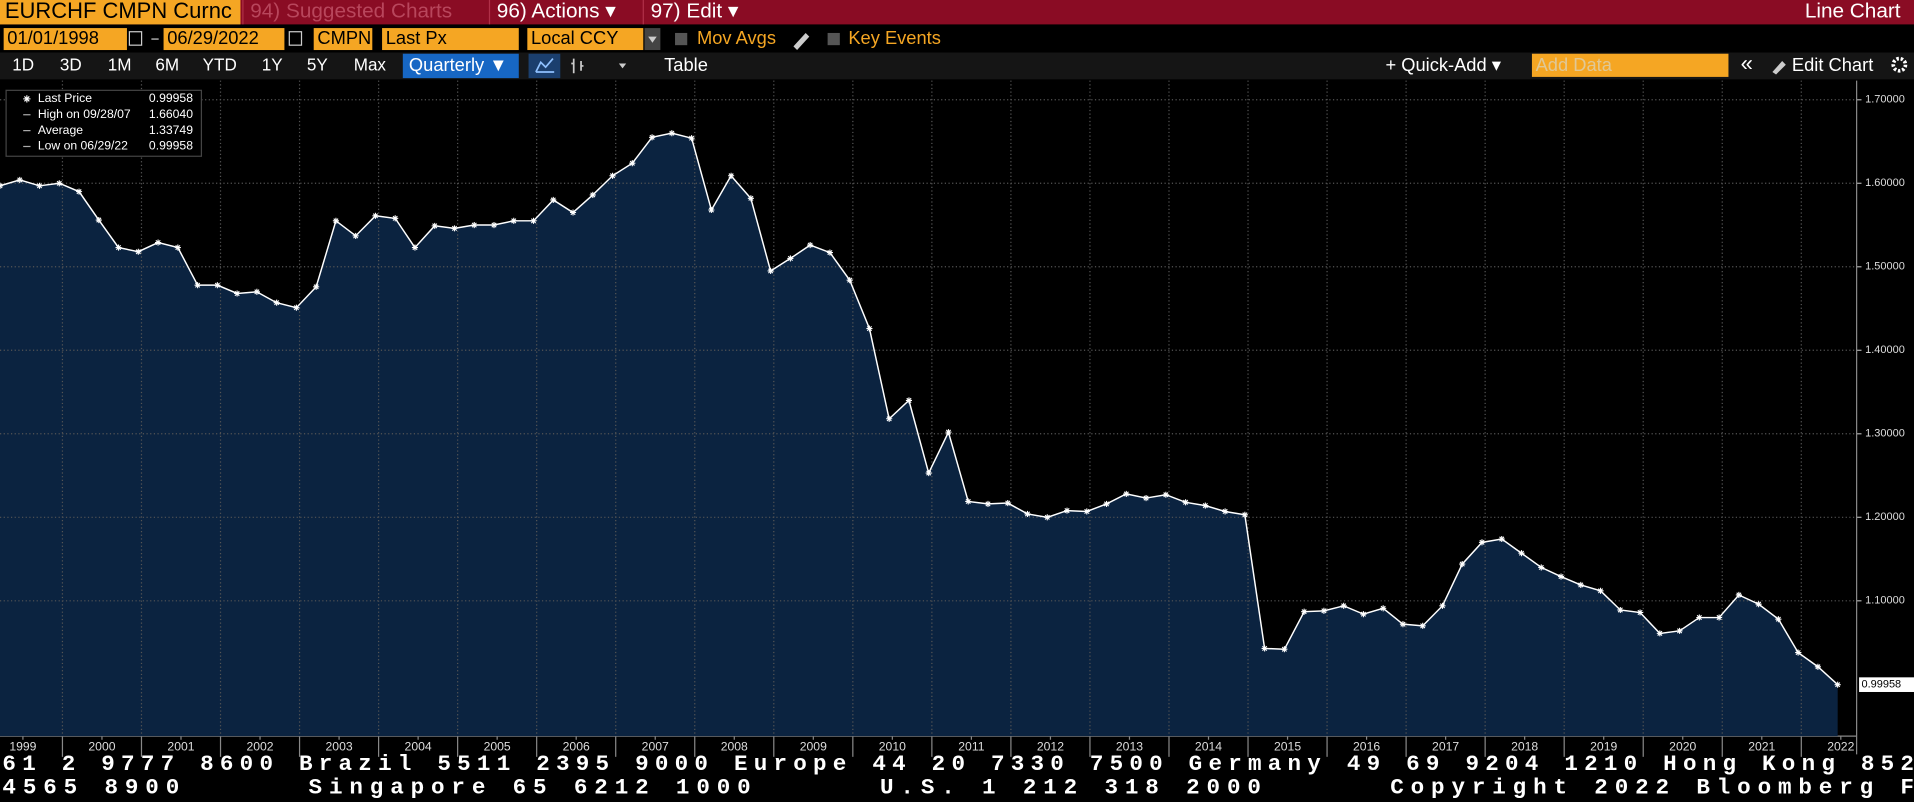  Describe the element at coordinates (1442, 64) in the screenshot. I see `quick-add: + Quick-Add ▾` at that location.